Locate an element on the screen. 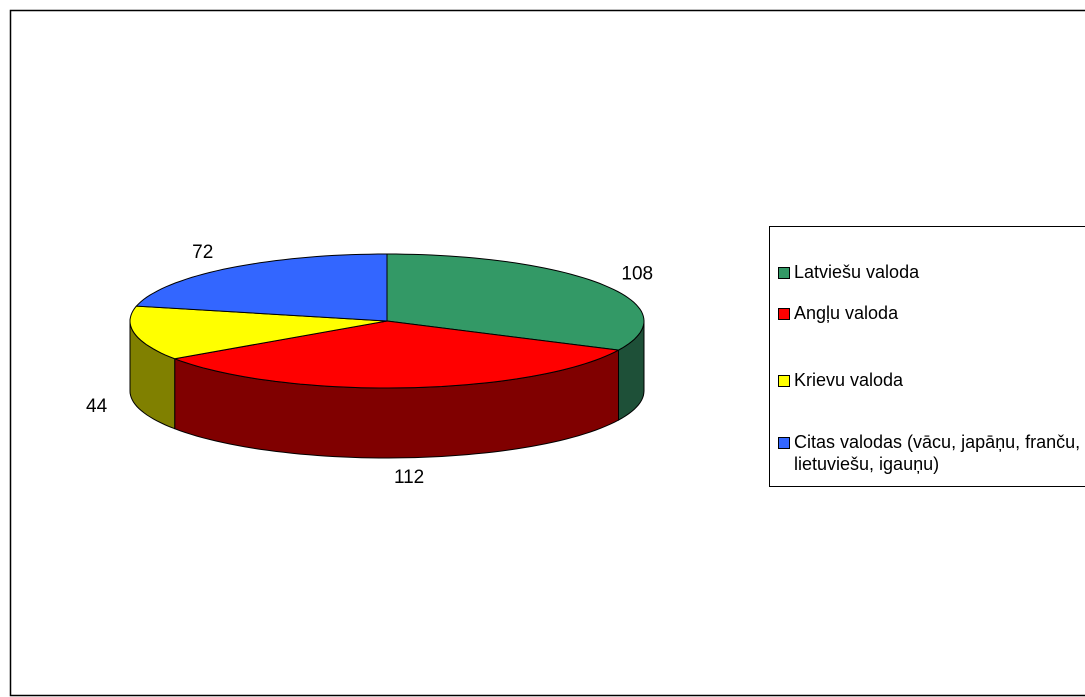 The height and width of the screenshot is (697, 1085). legend-item: Latviešu valoda is located at coordinates (930, 272).